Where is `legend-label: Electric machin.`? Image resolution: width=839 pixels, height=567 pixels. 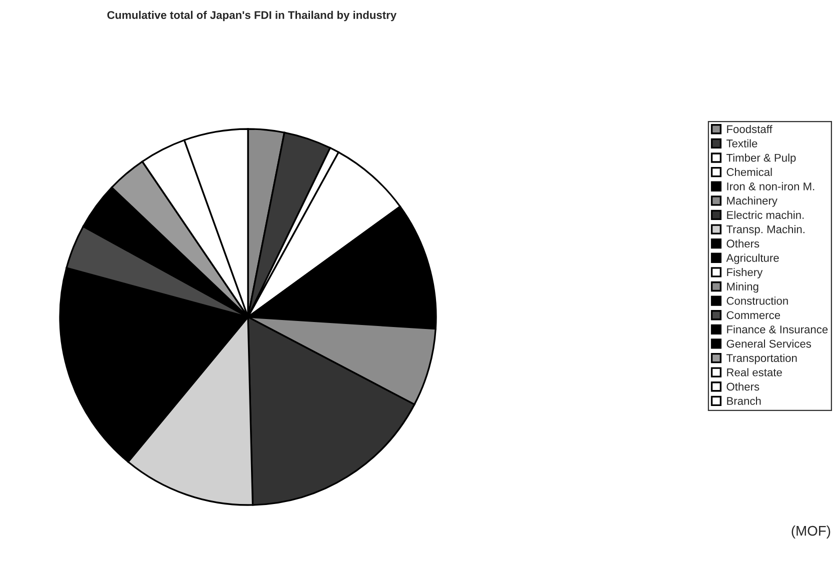 legend-label: Electric machin. is located at coordinates (765, 214).